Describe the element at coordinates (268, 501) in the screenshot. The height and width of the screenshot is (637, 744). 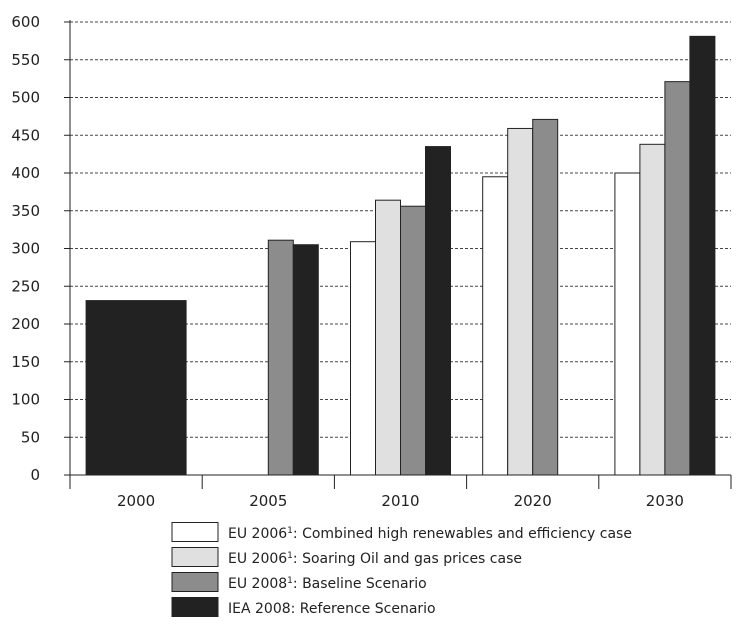
I see `x-tick-label: 2005` at that location.